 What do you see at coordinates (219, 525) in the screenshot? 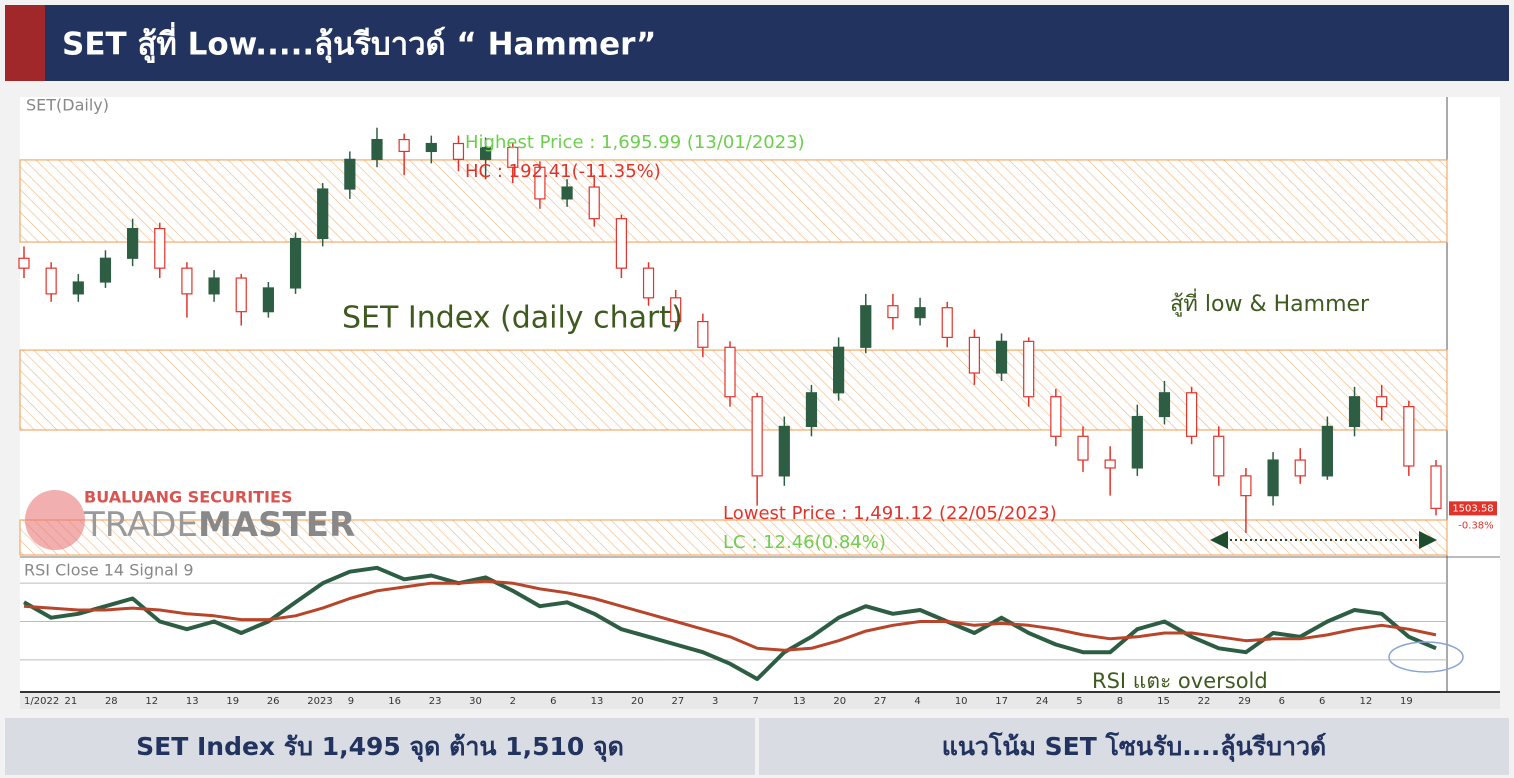
I see `logo-brand: TRADEMASTER` at bounding box center [219, 525].